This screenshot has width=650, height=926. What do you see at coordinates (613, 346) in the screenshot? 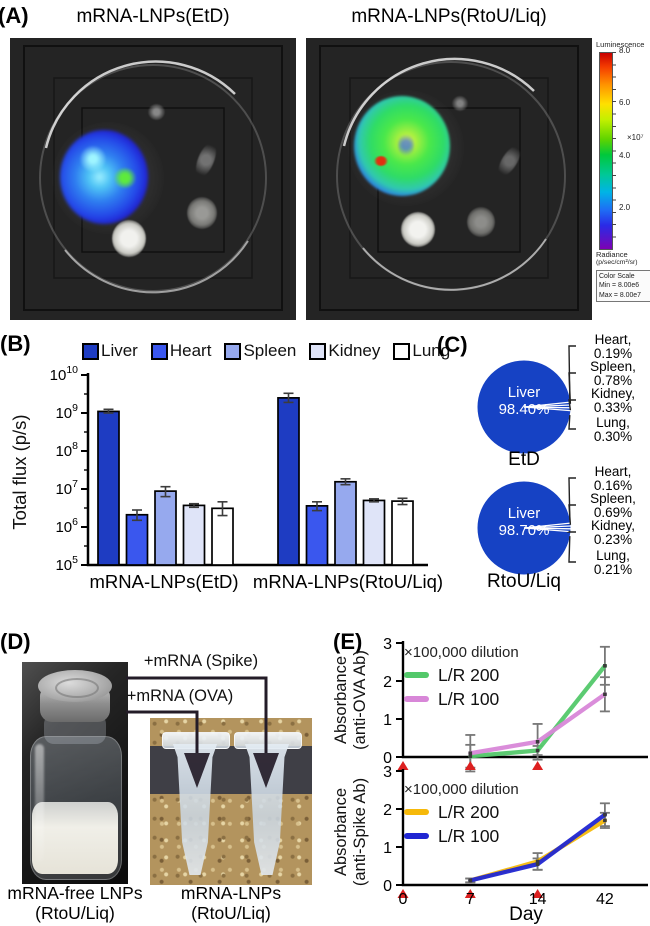
I see `pie-slice-label-heart: Heart, 0.19%` at bounding box center [613, 346].